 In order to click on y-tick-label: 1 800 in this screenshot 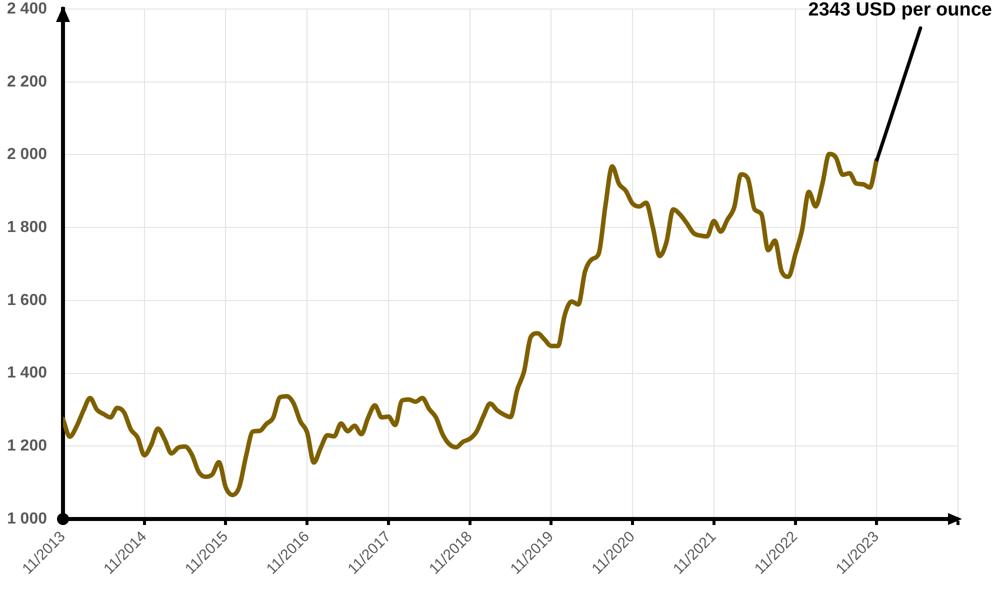, I will do `click(27, 227)`.